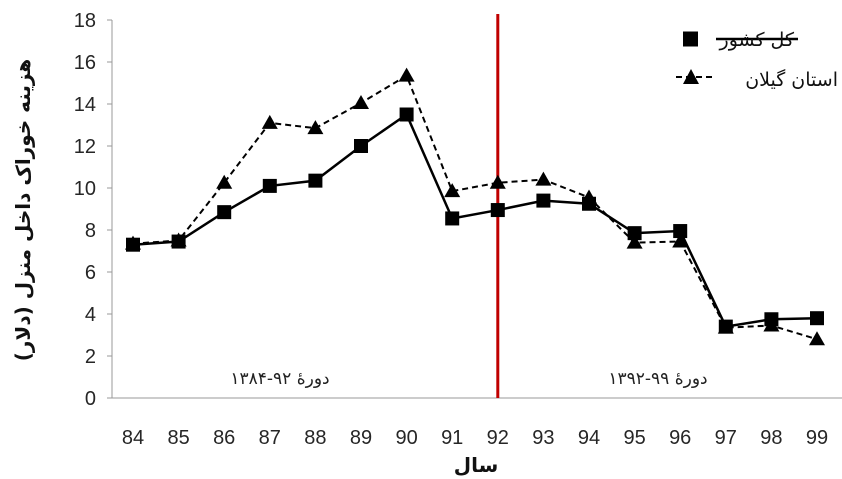 This screenshot has height=479, width=842. I want to click on x-tick-label: 98, so click(771, 438).